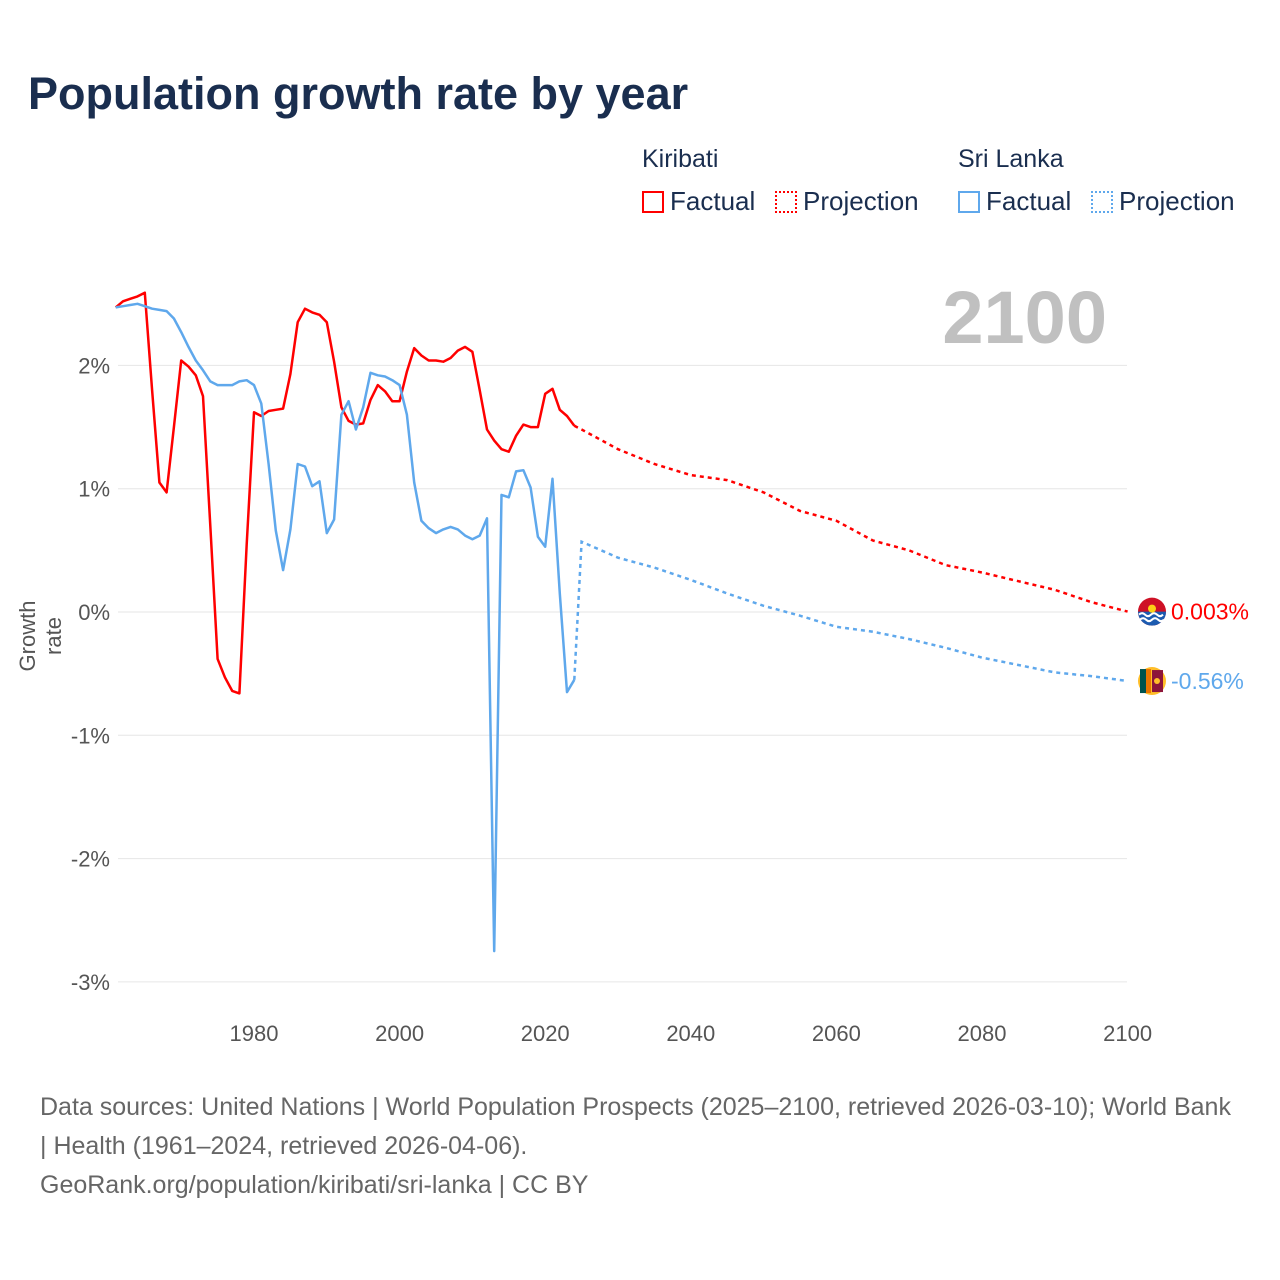 The width and height of the screenshot is (1280, 1280). I want to click on flag-sri-lanka-icon, so click(1152, 681).